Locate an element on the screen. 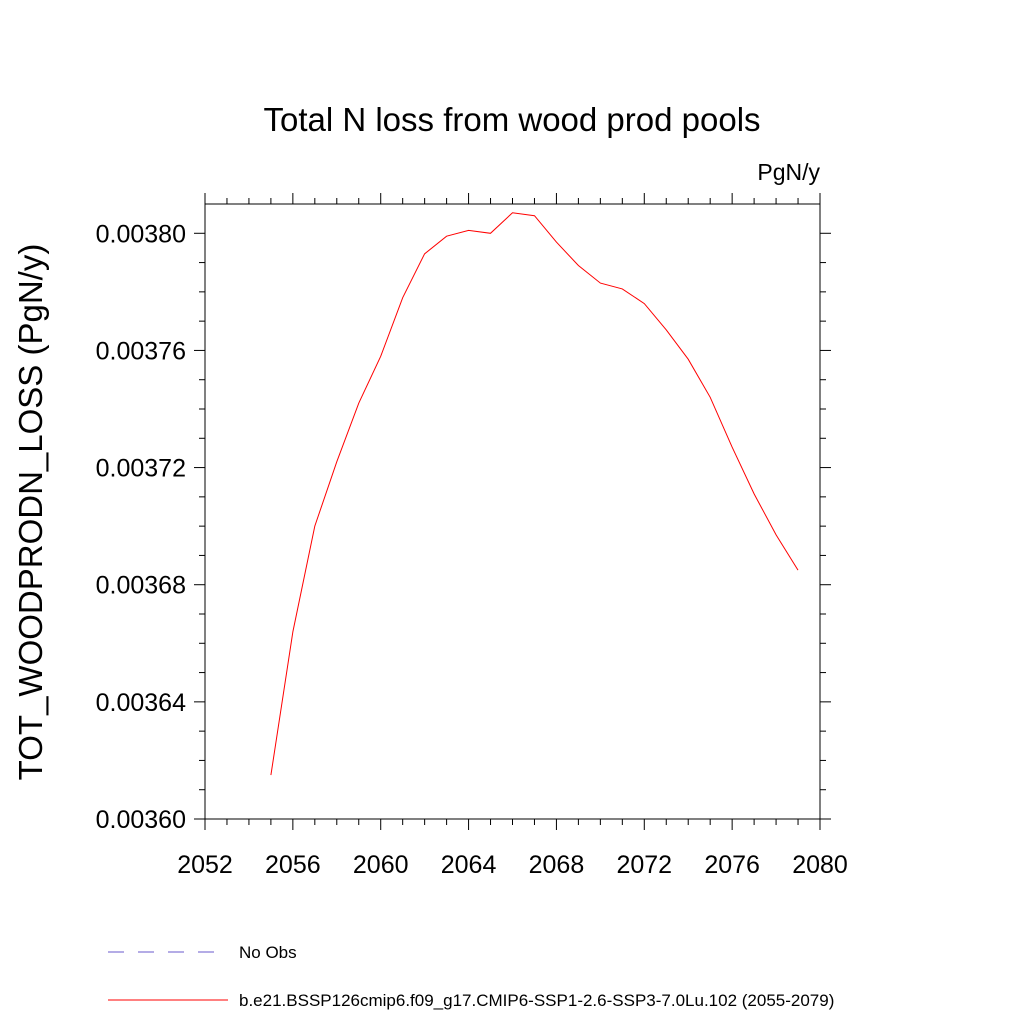  y-tick-label: 0.00360 is located at coordinates (141, 820).